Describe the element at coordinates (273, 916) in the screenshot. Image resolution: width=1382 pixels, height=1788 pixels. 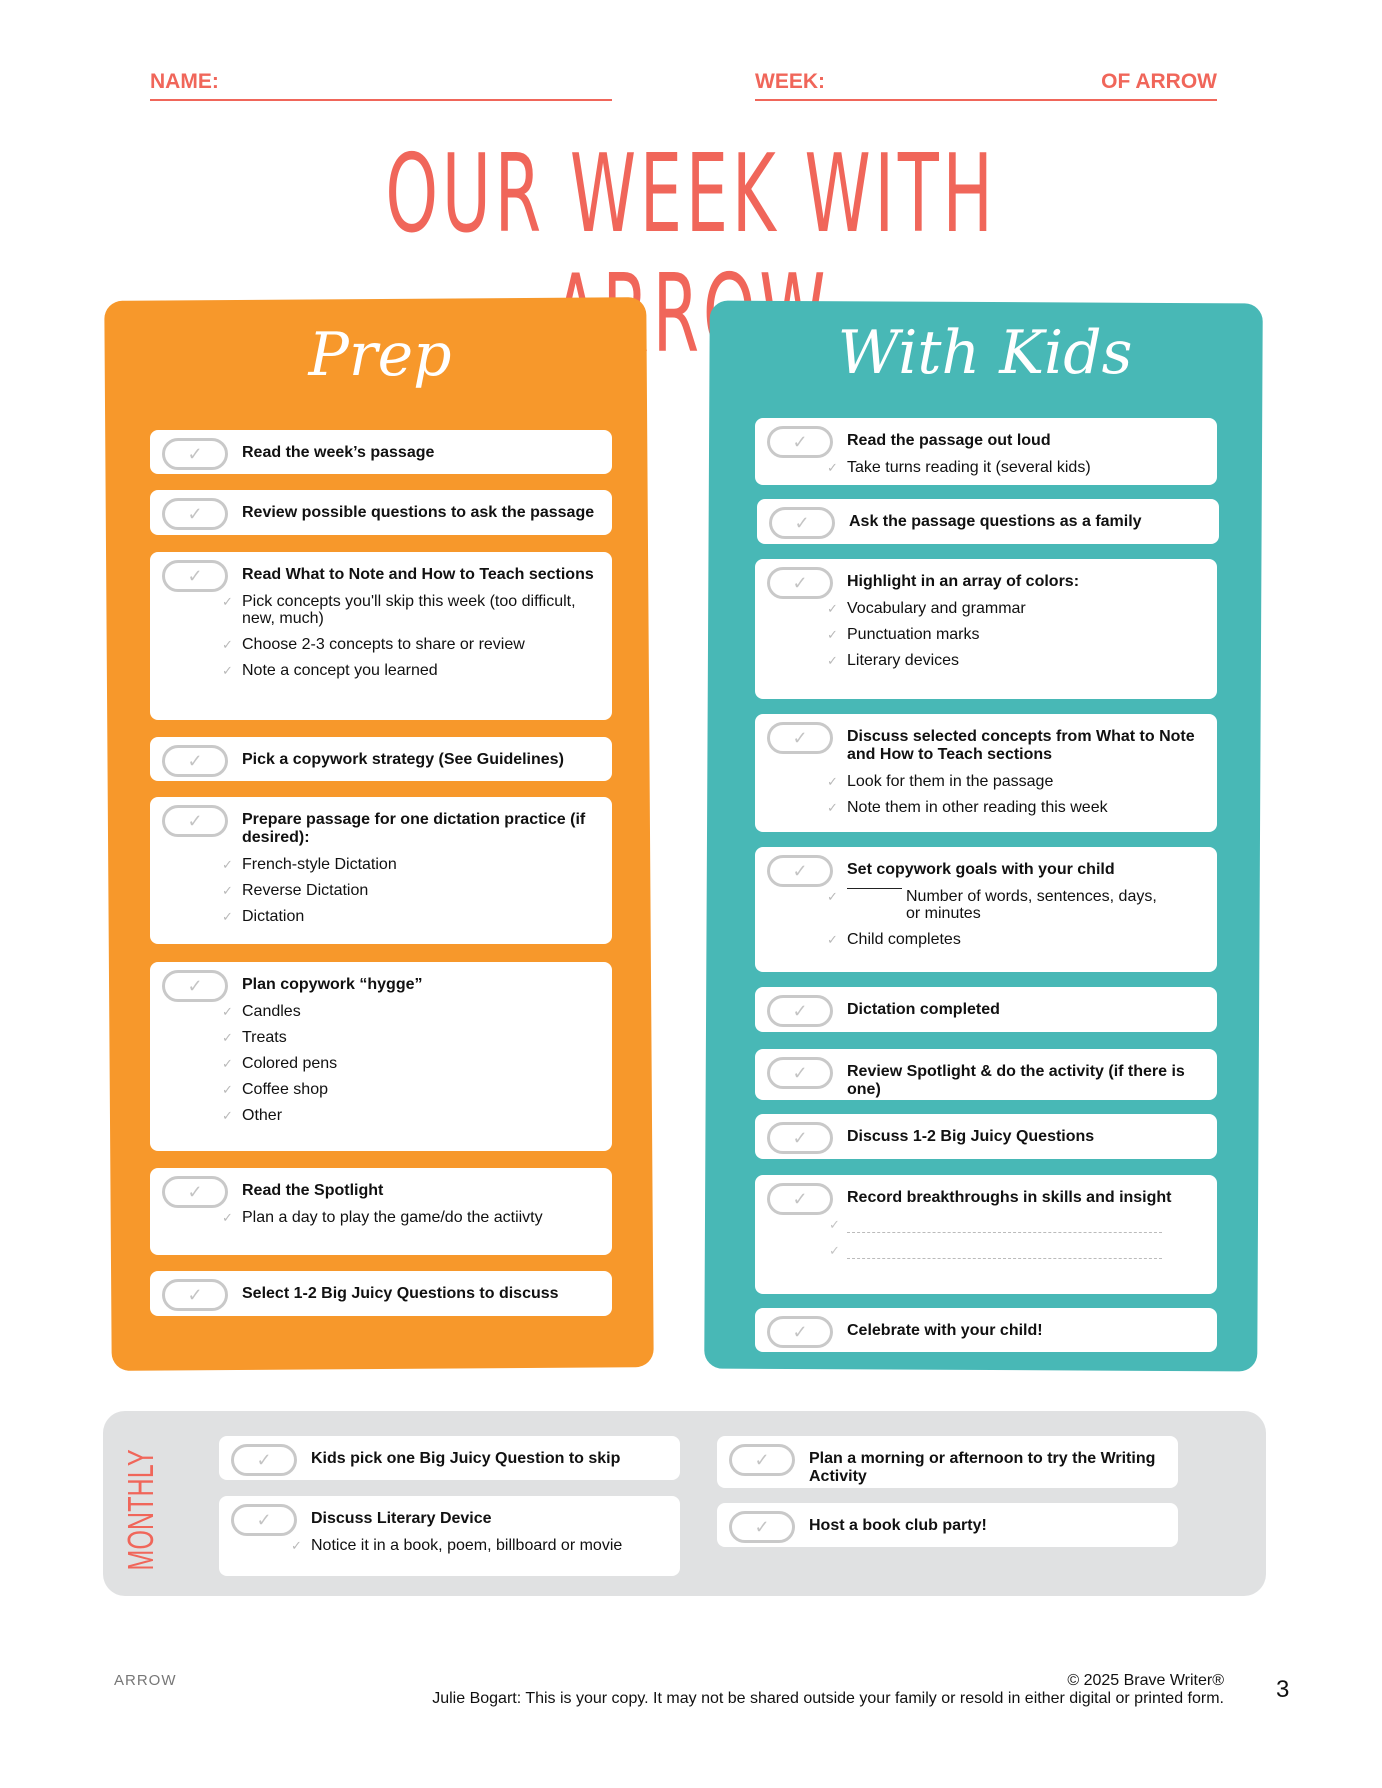
I see `subtask-text: Dictation` at that location.